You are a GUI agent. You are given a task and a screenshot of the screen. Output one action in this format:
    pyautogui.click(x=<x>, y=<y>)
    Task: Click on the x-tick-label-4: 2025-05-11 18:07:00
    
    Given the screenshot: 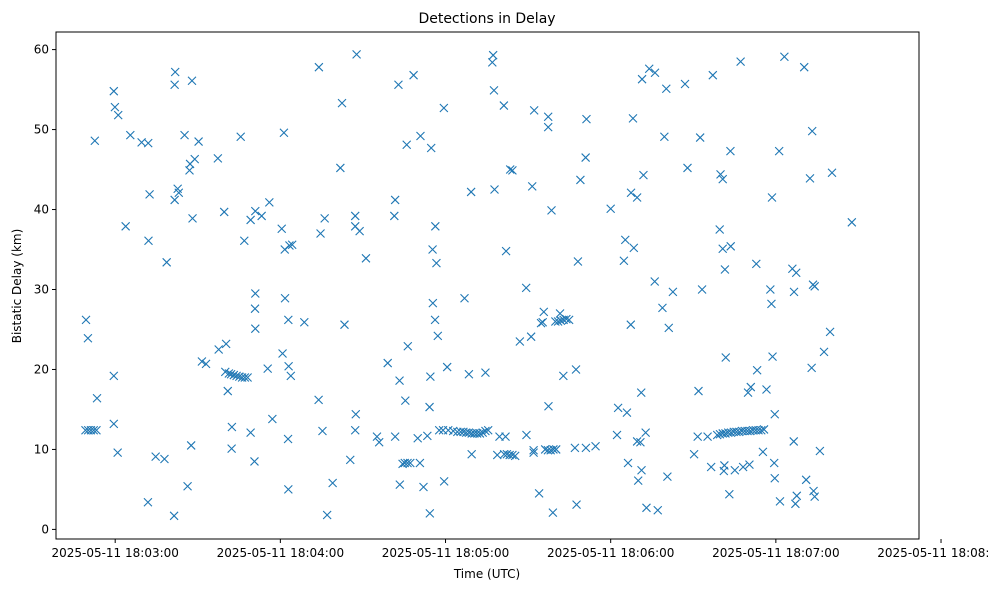 What is the action you would take?
    pyautogui.click(x=775, y=553)
    